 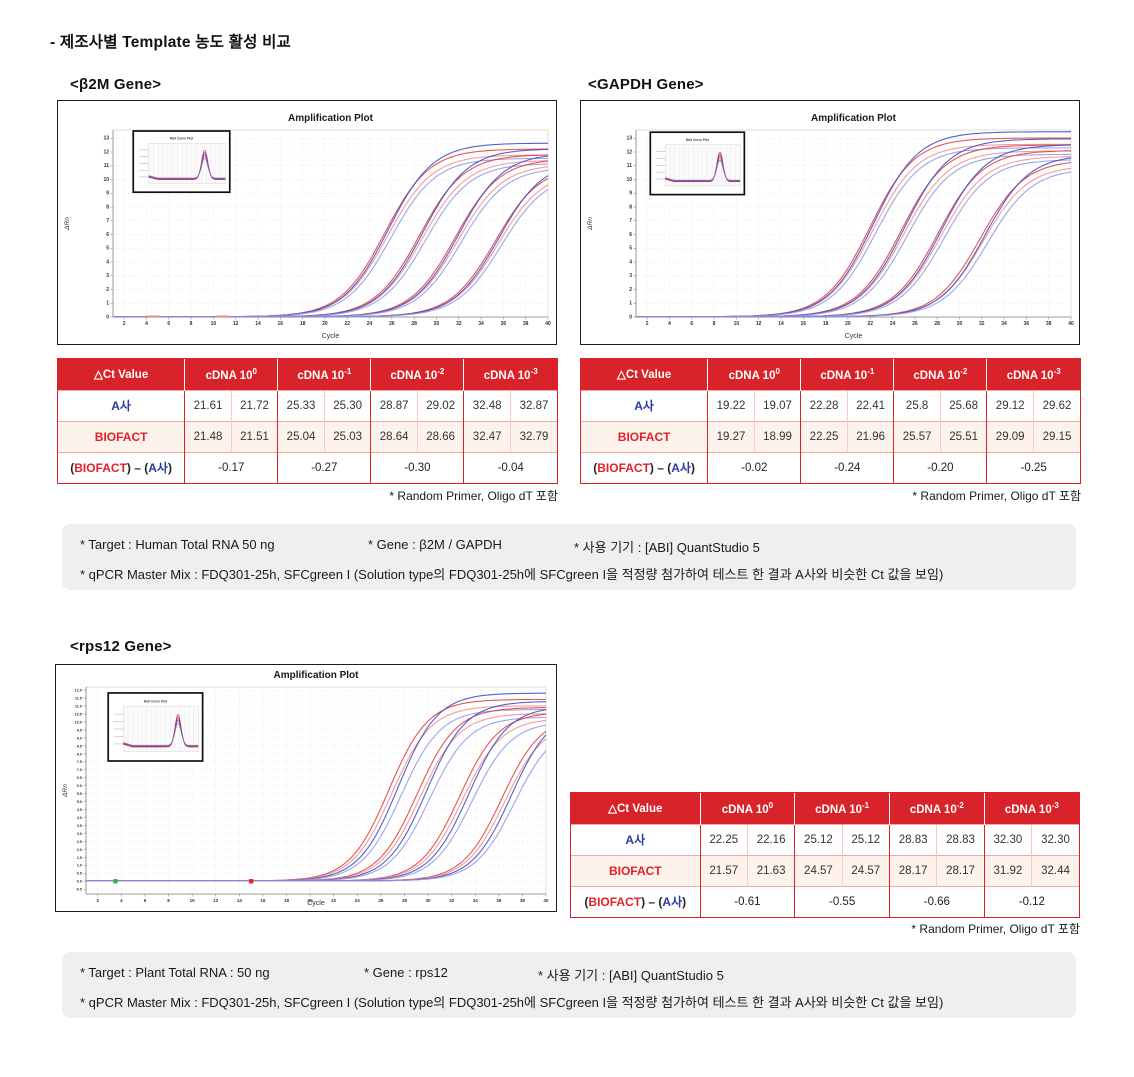 What do you see at coordinates (893, 324) in the screenshot?
I see `x-tick-label: 24` at bounding box center [893, 324].